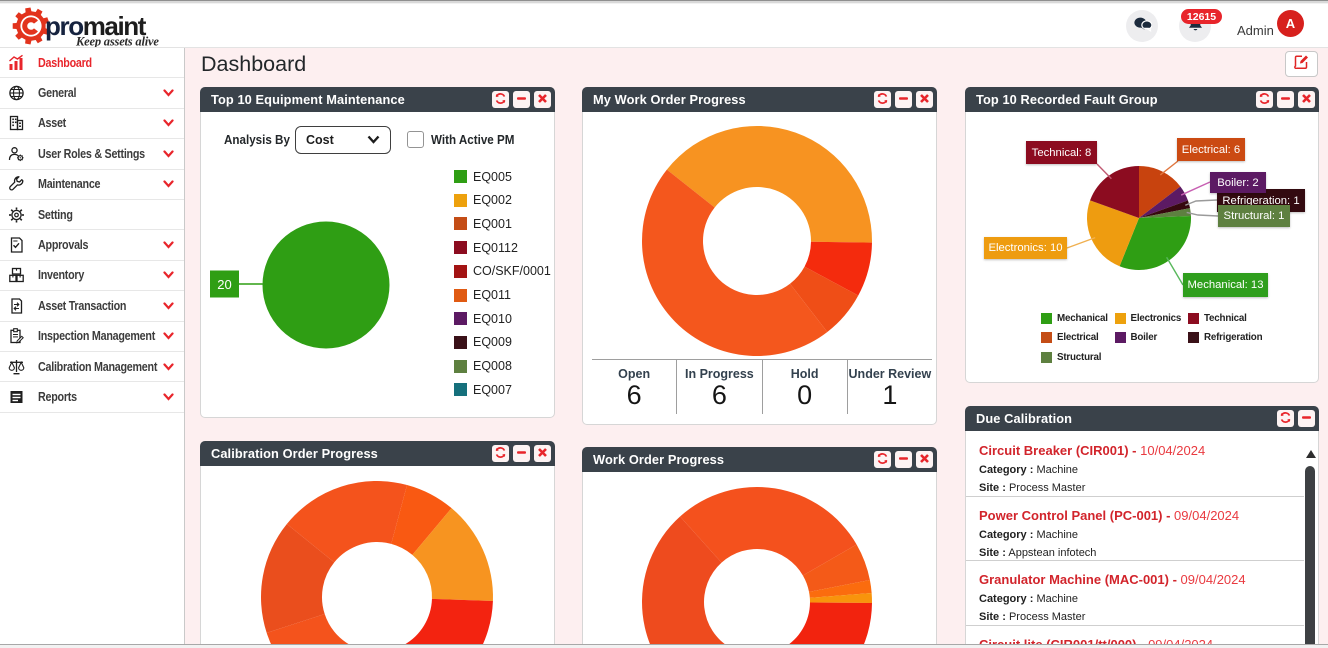 The image size is (1328, 648). Describe the element at coordinates (415, 139) in the screenshot. I see `with-active-pm-checkbox` at that location.